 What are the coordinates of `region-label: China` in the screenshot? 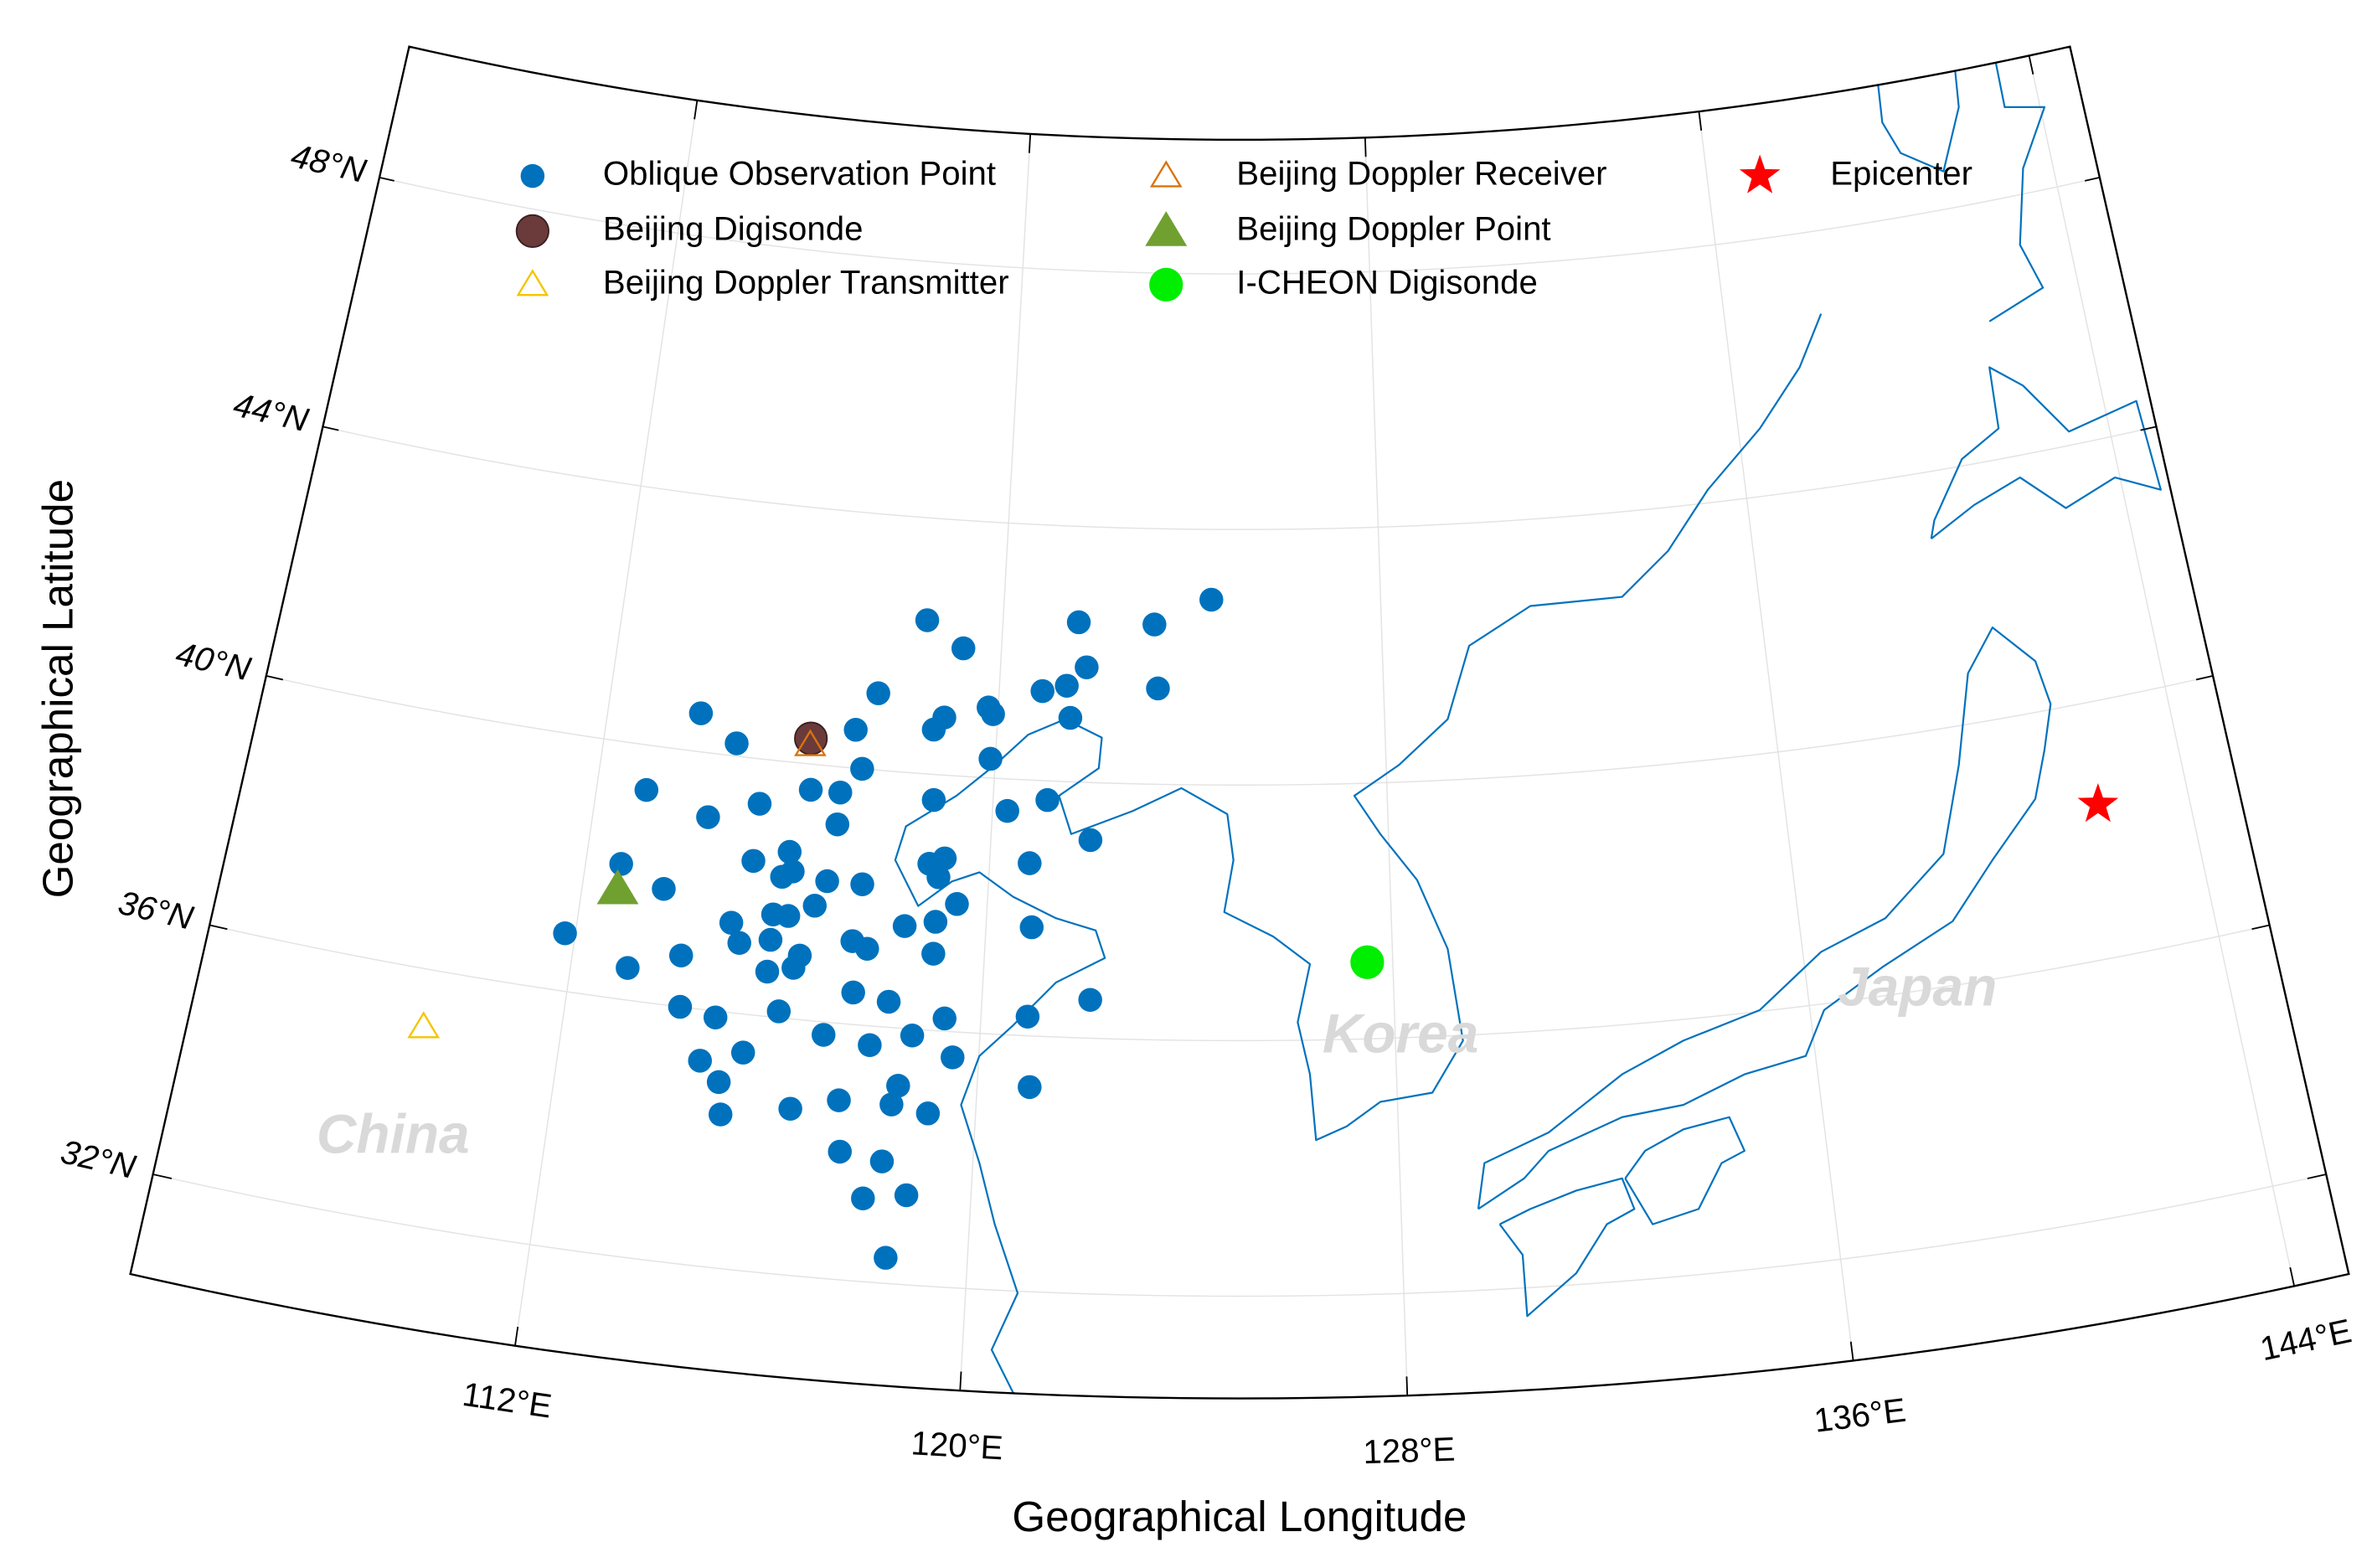 It's located at (393, 1133).